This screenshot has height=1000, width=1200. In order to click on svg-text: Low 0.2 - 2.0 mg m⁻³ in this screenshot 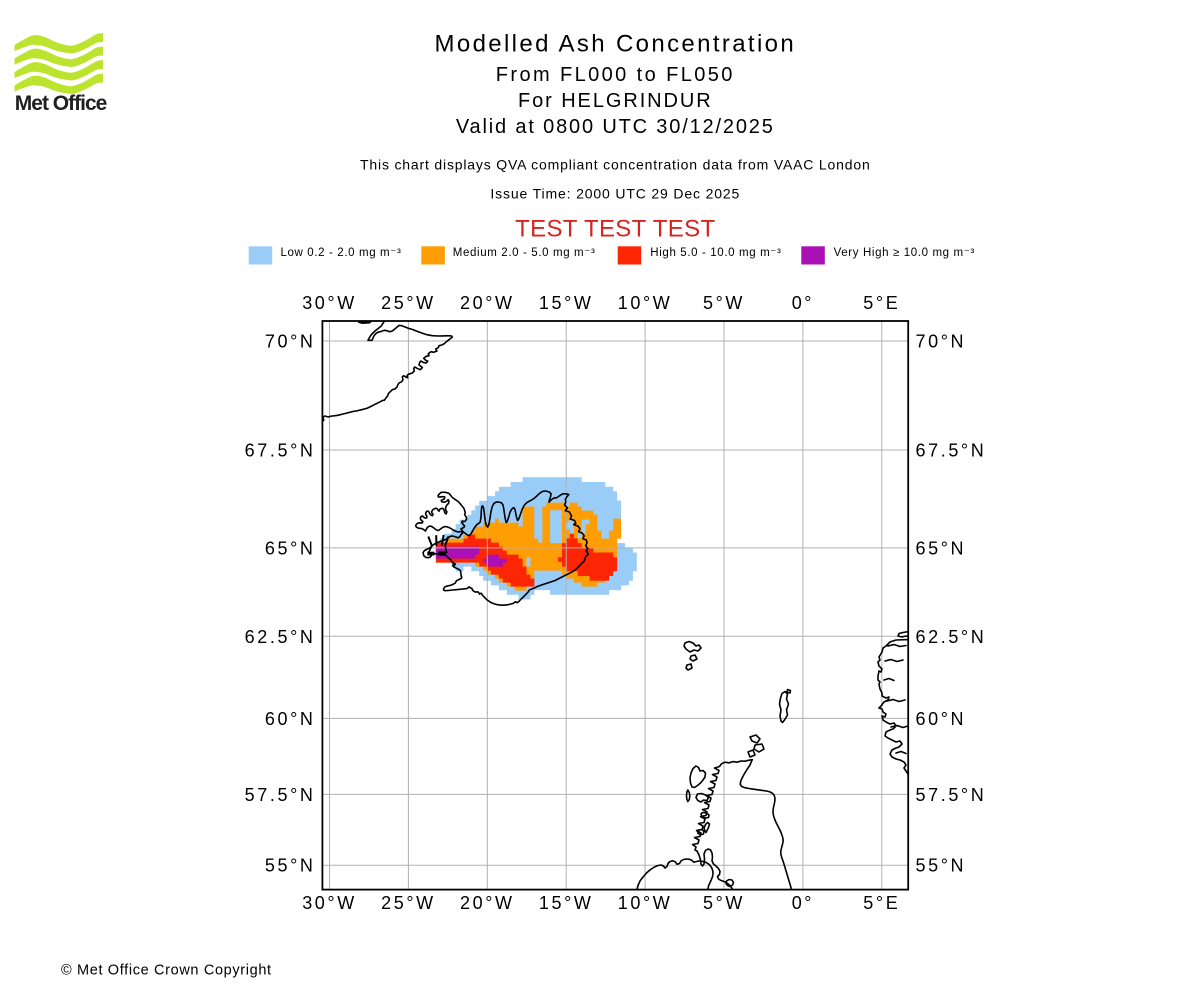, I will do `click(341, 253)`.